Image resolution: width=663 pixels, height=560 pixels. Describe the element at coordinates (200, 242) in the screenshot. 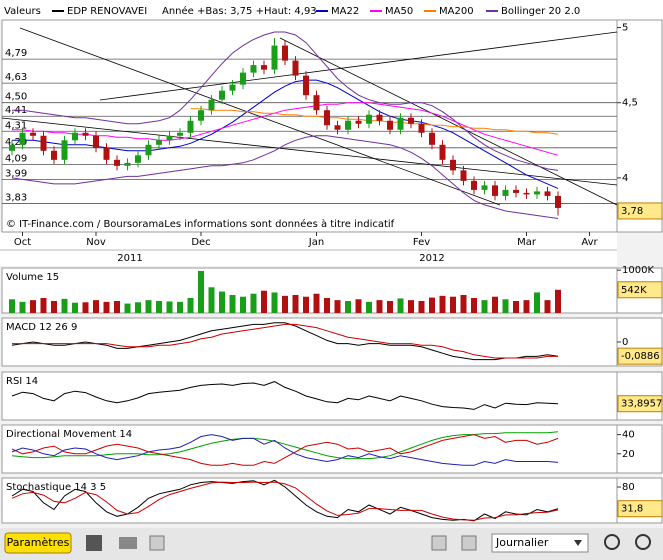

I see `x-tick-label: Dec` at that location.